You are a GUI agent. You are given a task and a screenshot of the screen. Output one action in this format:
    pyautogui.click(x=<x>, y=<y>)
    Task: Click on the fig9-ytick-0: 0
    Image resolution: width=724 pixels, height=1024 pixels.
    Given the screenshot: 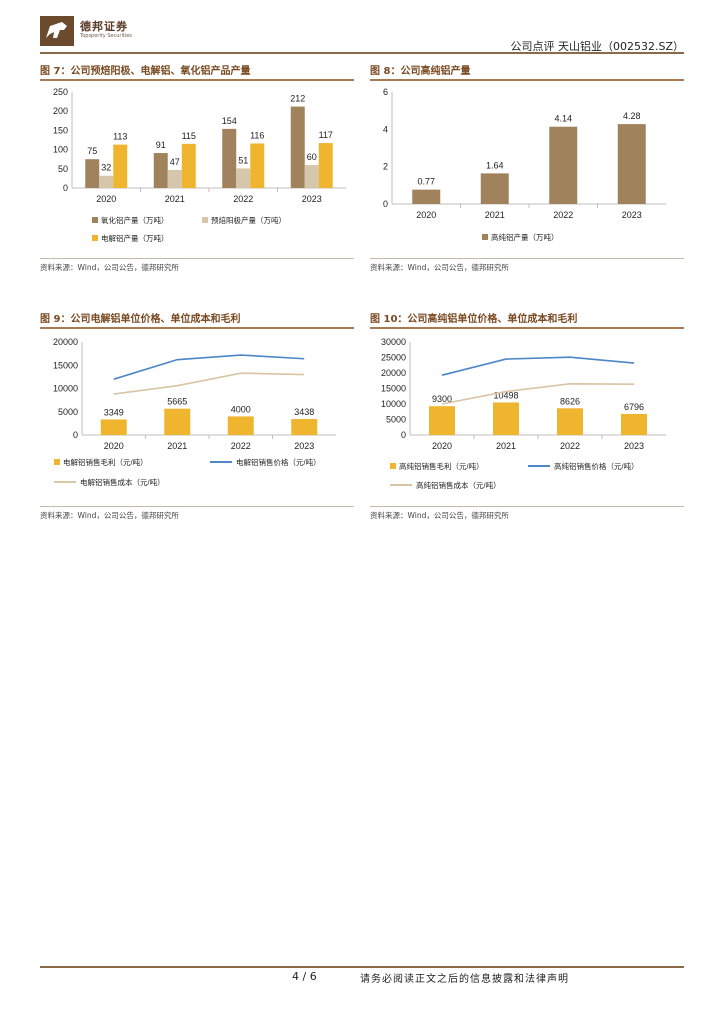 What is the action you would take?
    pyautogui.click(x=75, y=435)
    